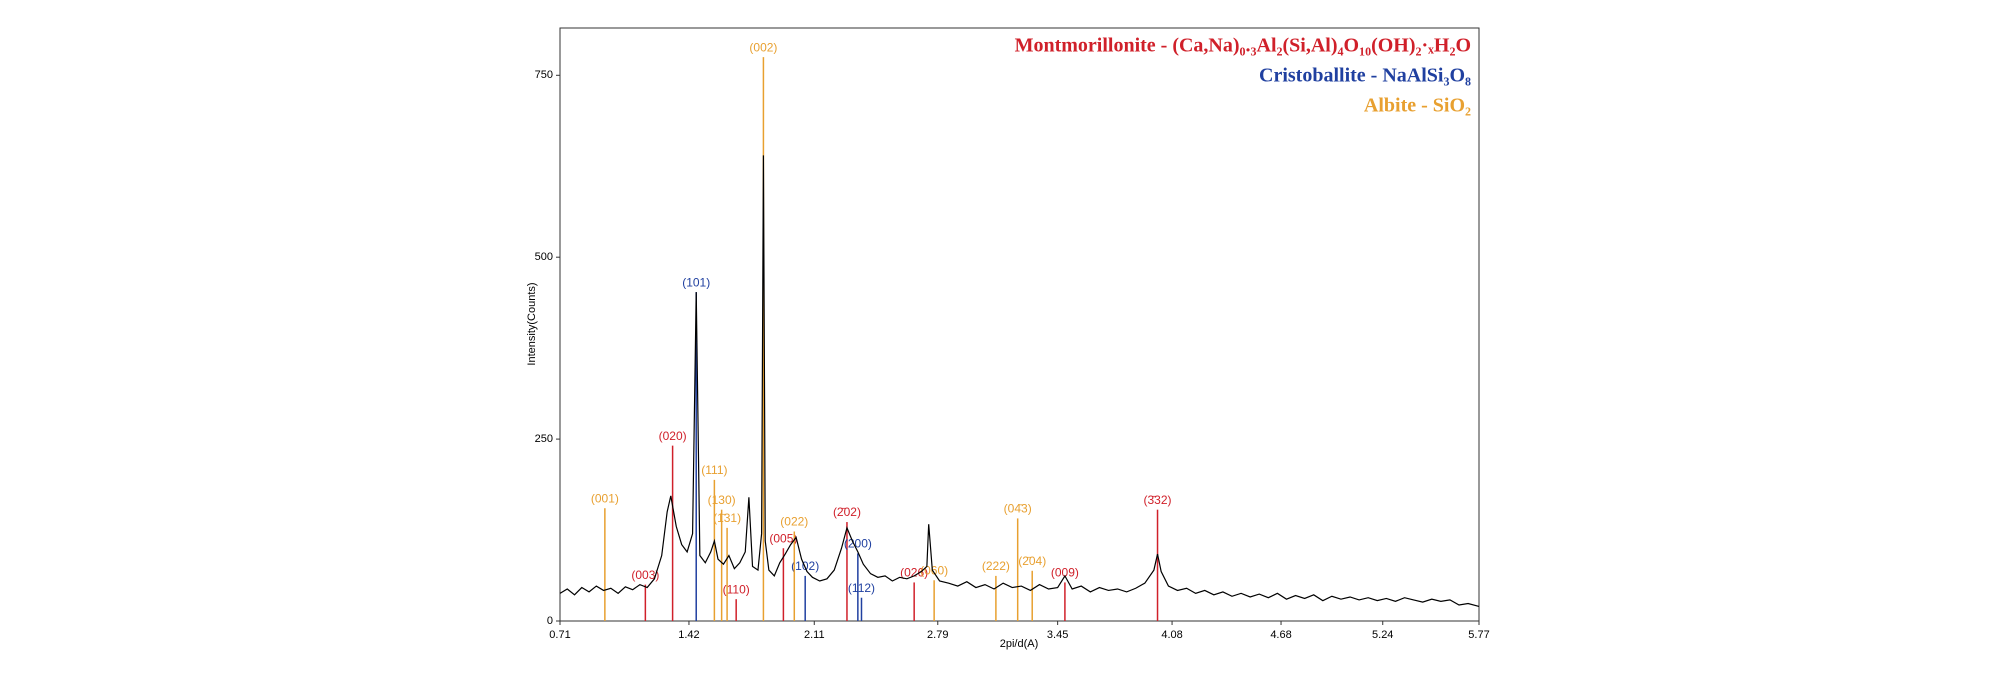 The height and width of the screenshot is (681, 2008). What do you see at coordinates (1417, 106) in the screenshot?
I see `legend-entry: Albite - SiO₂` at bounding box center [1417, 106].